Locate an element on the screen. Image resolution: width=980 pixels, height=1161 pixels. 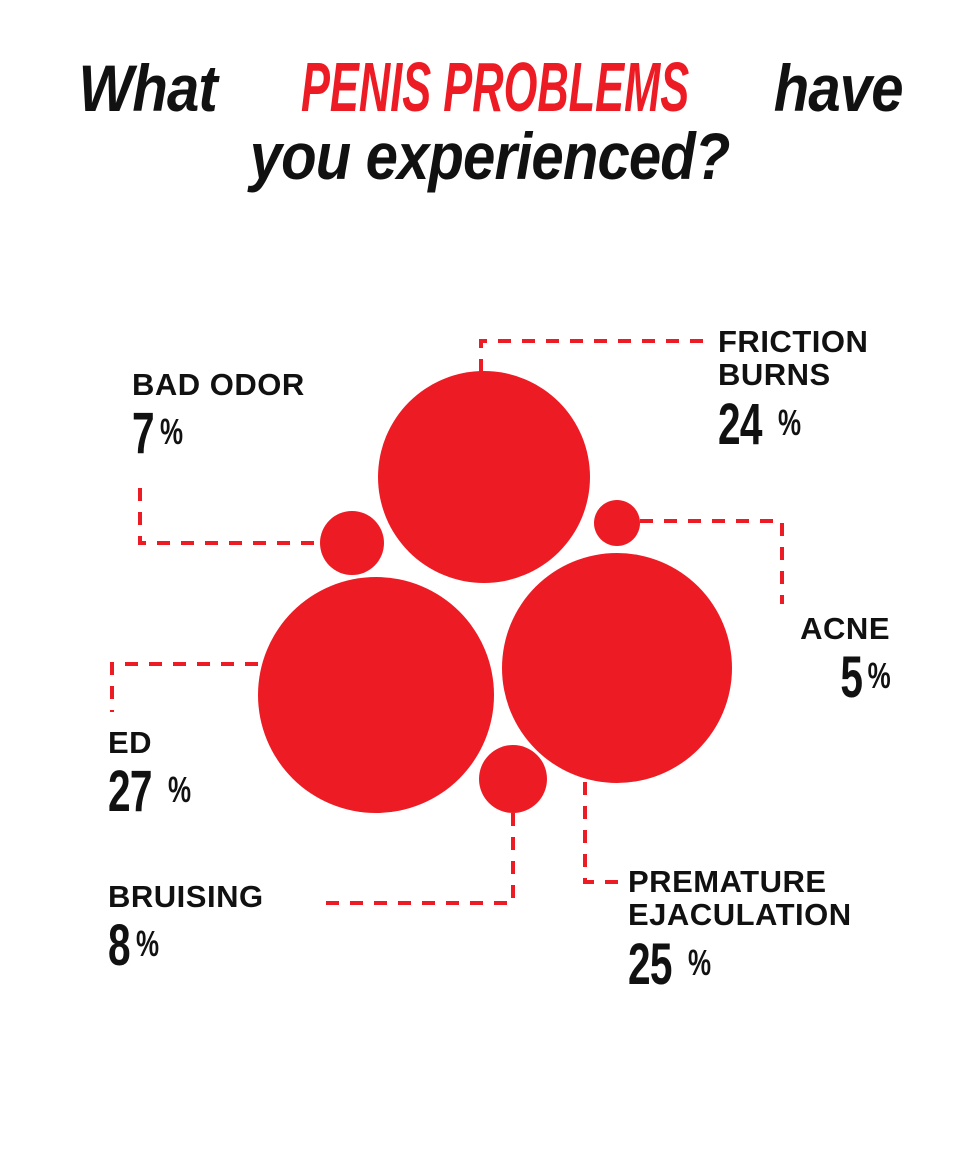
title-line-2-text: you experienced? is located at coordinates (490, 156).